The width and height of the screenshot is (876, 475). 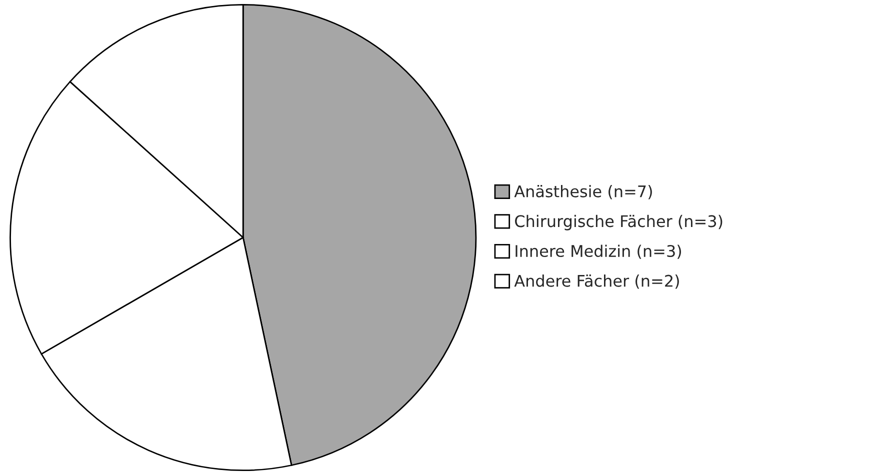 What do you see at coordinates (598, 251) in the screenshot?
I see `legend-label: Innere Medizin (n=3)` at bounding box center [598, 251].